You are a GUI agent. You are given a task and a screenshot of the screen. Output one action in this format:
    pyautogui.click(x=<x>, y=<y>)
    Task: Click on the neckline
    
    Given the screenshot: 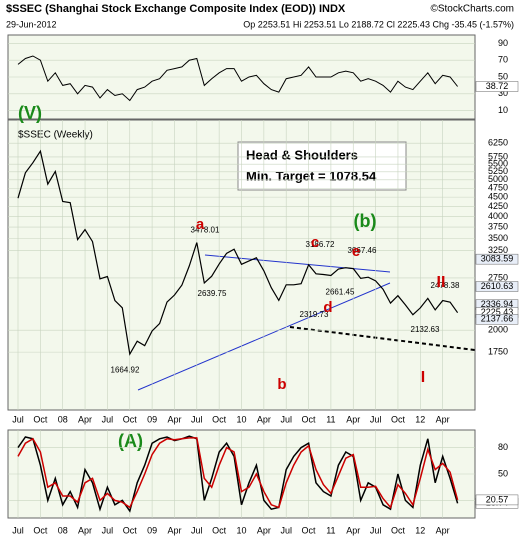 What is the action you would take?
    pyautogui.click(x=382, y=338)
    